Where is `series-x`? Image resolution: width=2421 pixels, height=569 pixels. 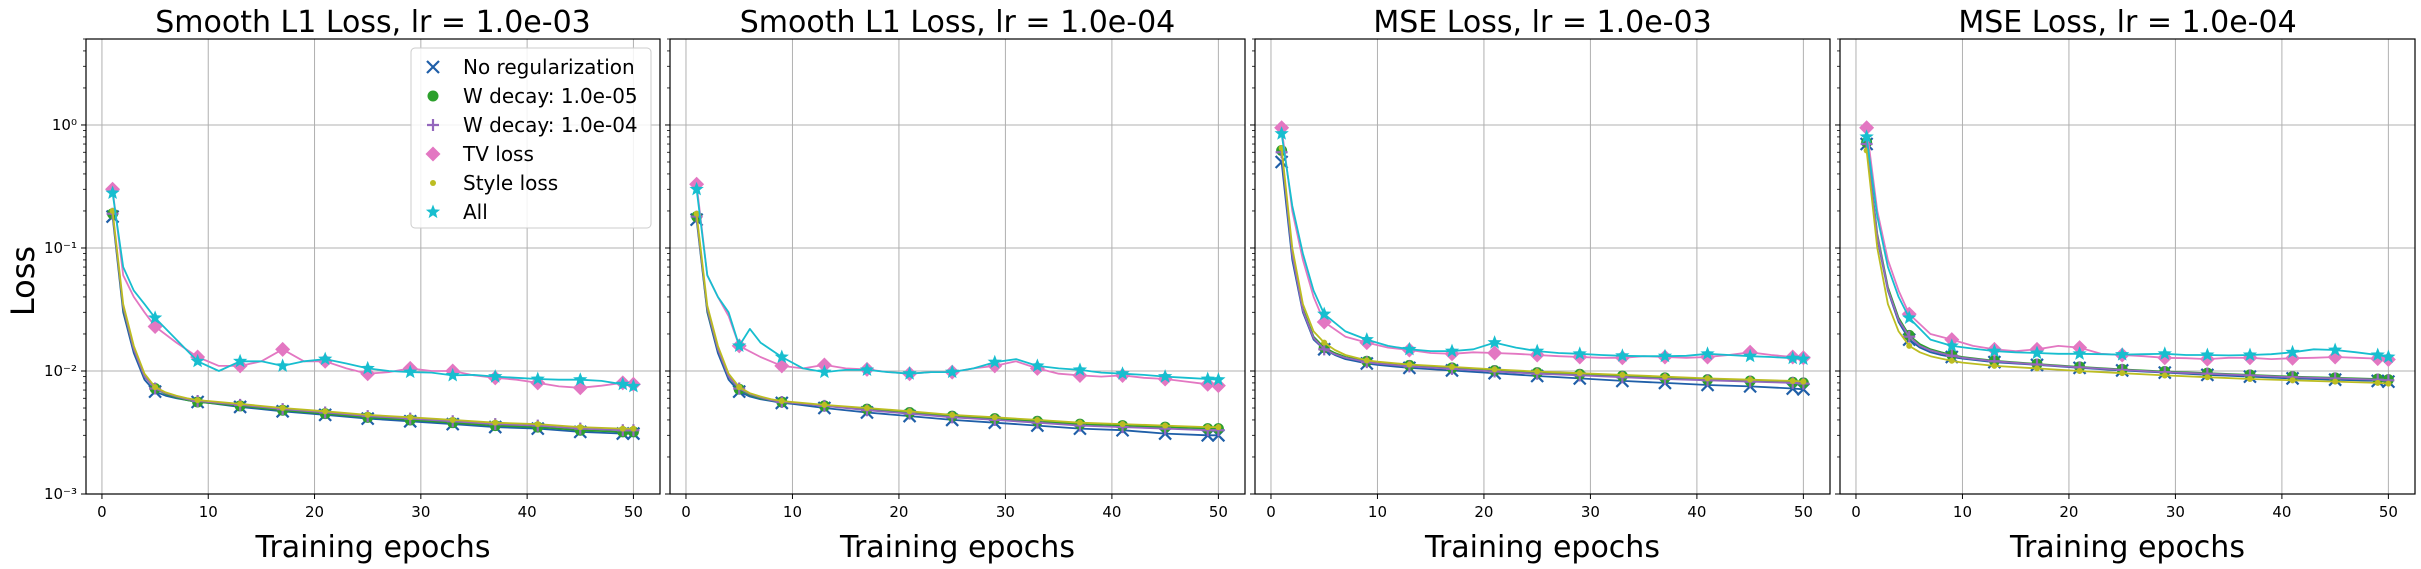
series-x is located at coordinates (373, 325).